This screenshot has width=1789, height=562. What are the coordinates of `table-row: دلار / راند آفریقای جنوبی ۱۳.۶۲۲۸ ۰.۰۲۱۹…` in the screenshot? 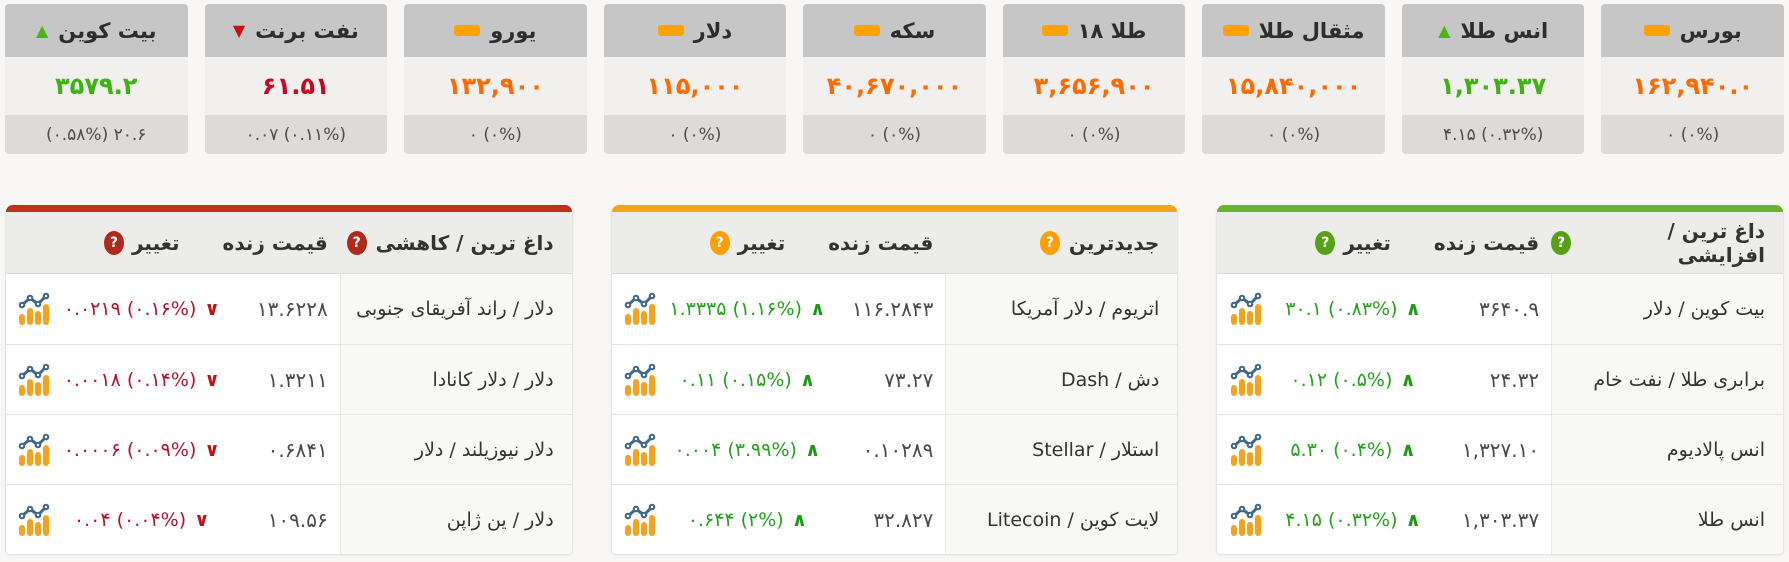 It's located at (289, 309).